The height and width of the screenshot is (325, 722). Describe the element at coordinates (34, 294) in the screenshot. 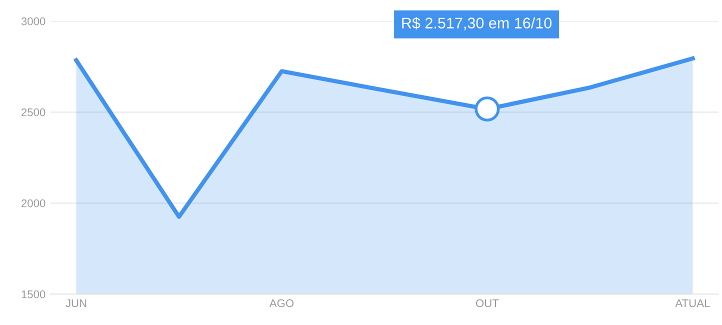

I see `y-tick-label: 1500` at that location.